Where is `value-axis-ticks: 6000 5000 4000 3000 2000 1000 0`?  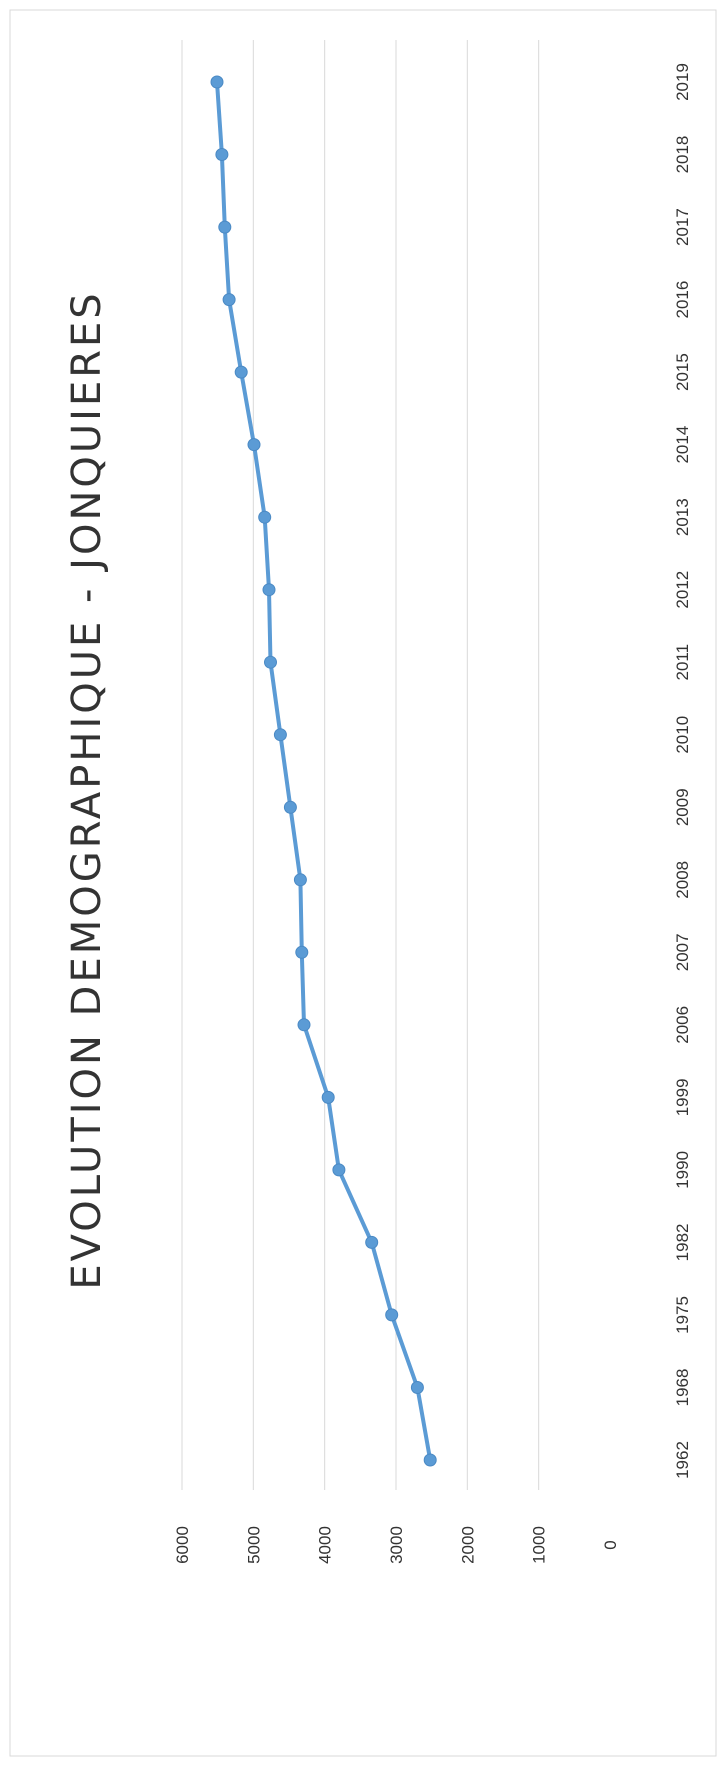 value-axis-ticks: 6000 5000 4000 3000 2000 1000 0 is located at coordinates (396, 1545).